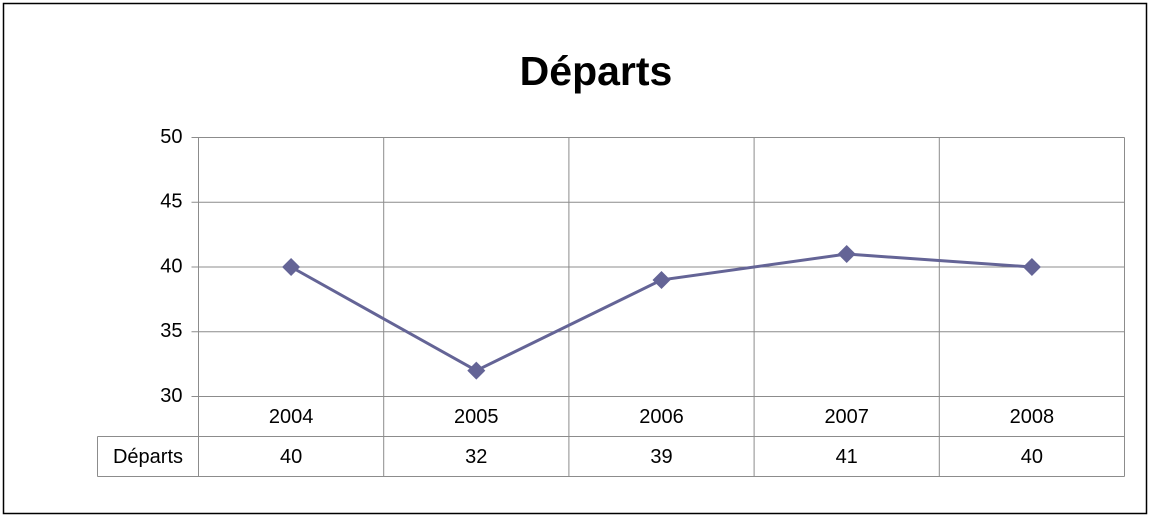  What do you see at coordinates (171, 202) in the screenshot?
I see `y-tick-label: 45` at bounding box center [171, 202].